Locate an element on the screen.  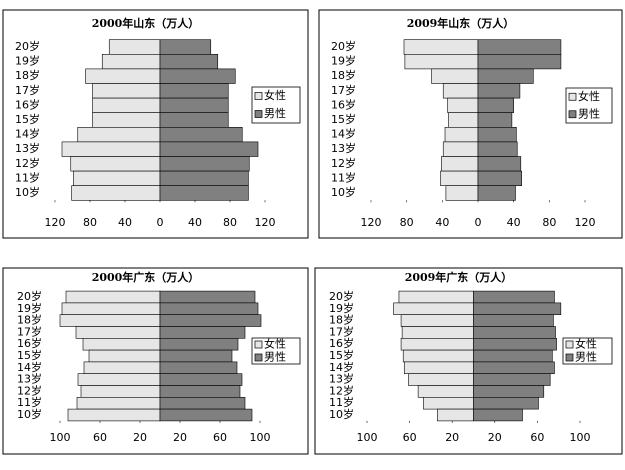
chart-title: 2009年广东（万人） is located at coordinates (459, 277).